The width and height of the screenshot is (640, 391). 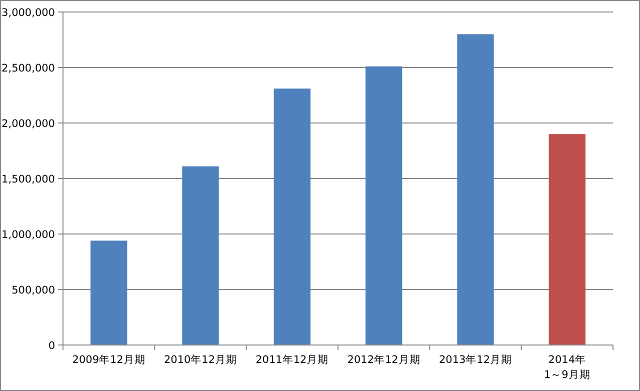 I want to click on x-tick-label: 2012年12月期, so click(x=383, y=360).